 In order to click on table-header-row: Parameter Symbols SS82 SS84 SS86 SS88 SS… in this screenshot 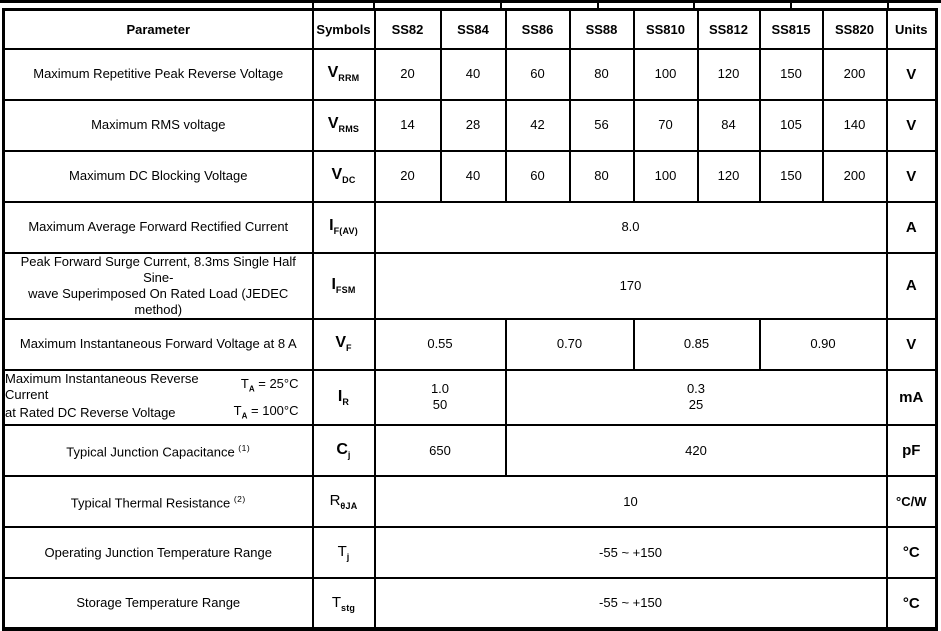, I will do `click(470, 29)`.